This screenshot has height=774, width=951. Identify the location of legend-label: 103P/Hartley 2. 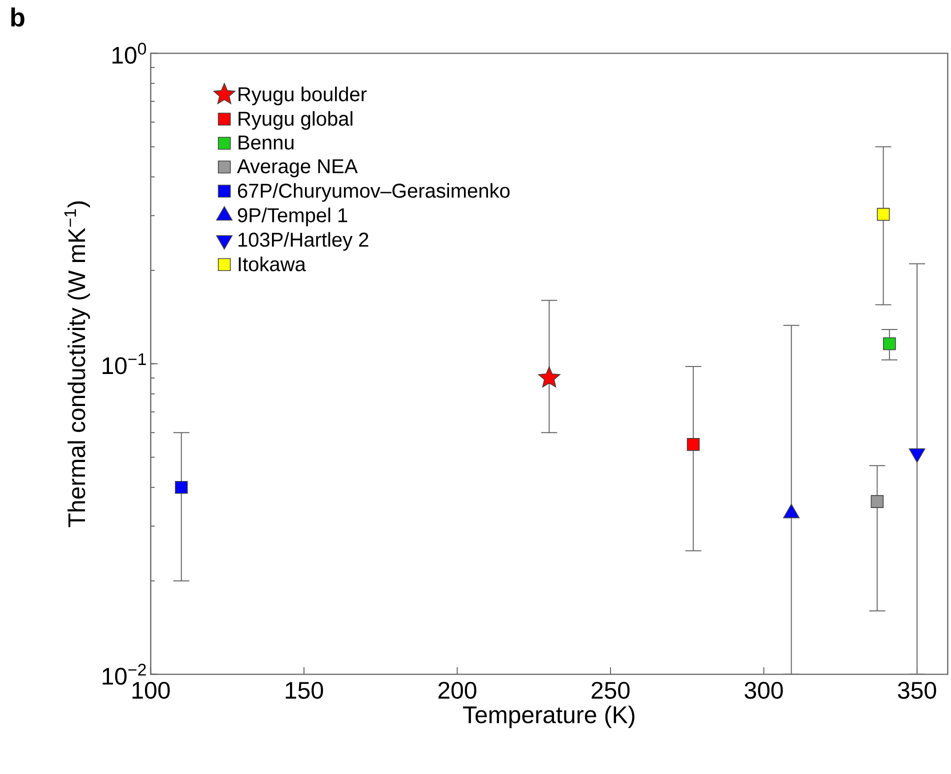
(303, 241).